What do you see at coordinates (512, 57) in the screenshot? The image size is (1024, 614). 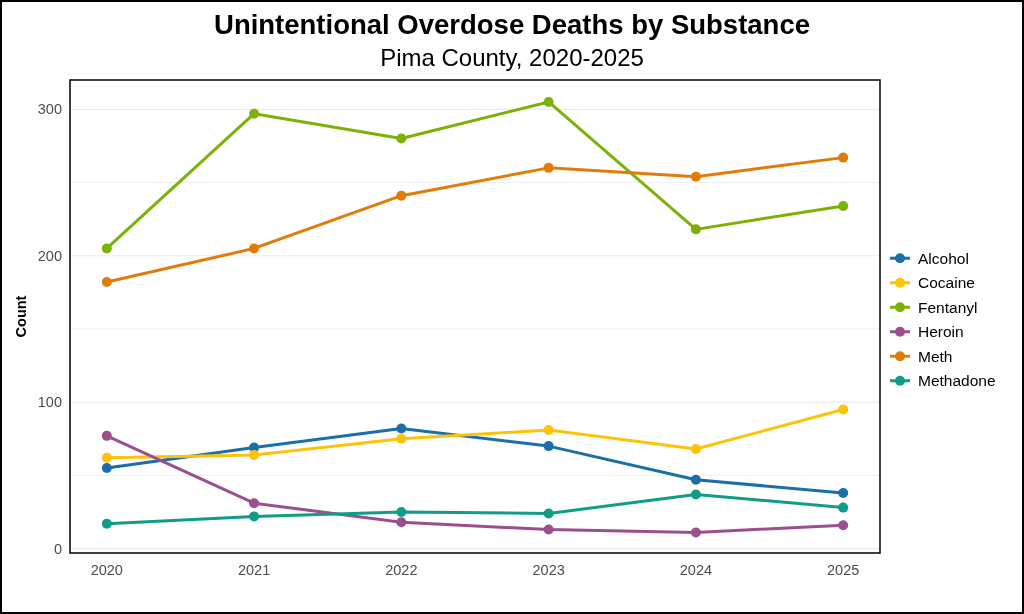 I see `chart-subtitle: Pima County, 2020-2025` at bounding box center [512, 57].